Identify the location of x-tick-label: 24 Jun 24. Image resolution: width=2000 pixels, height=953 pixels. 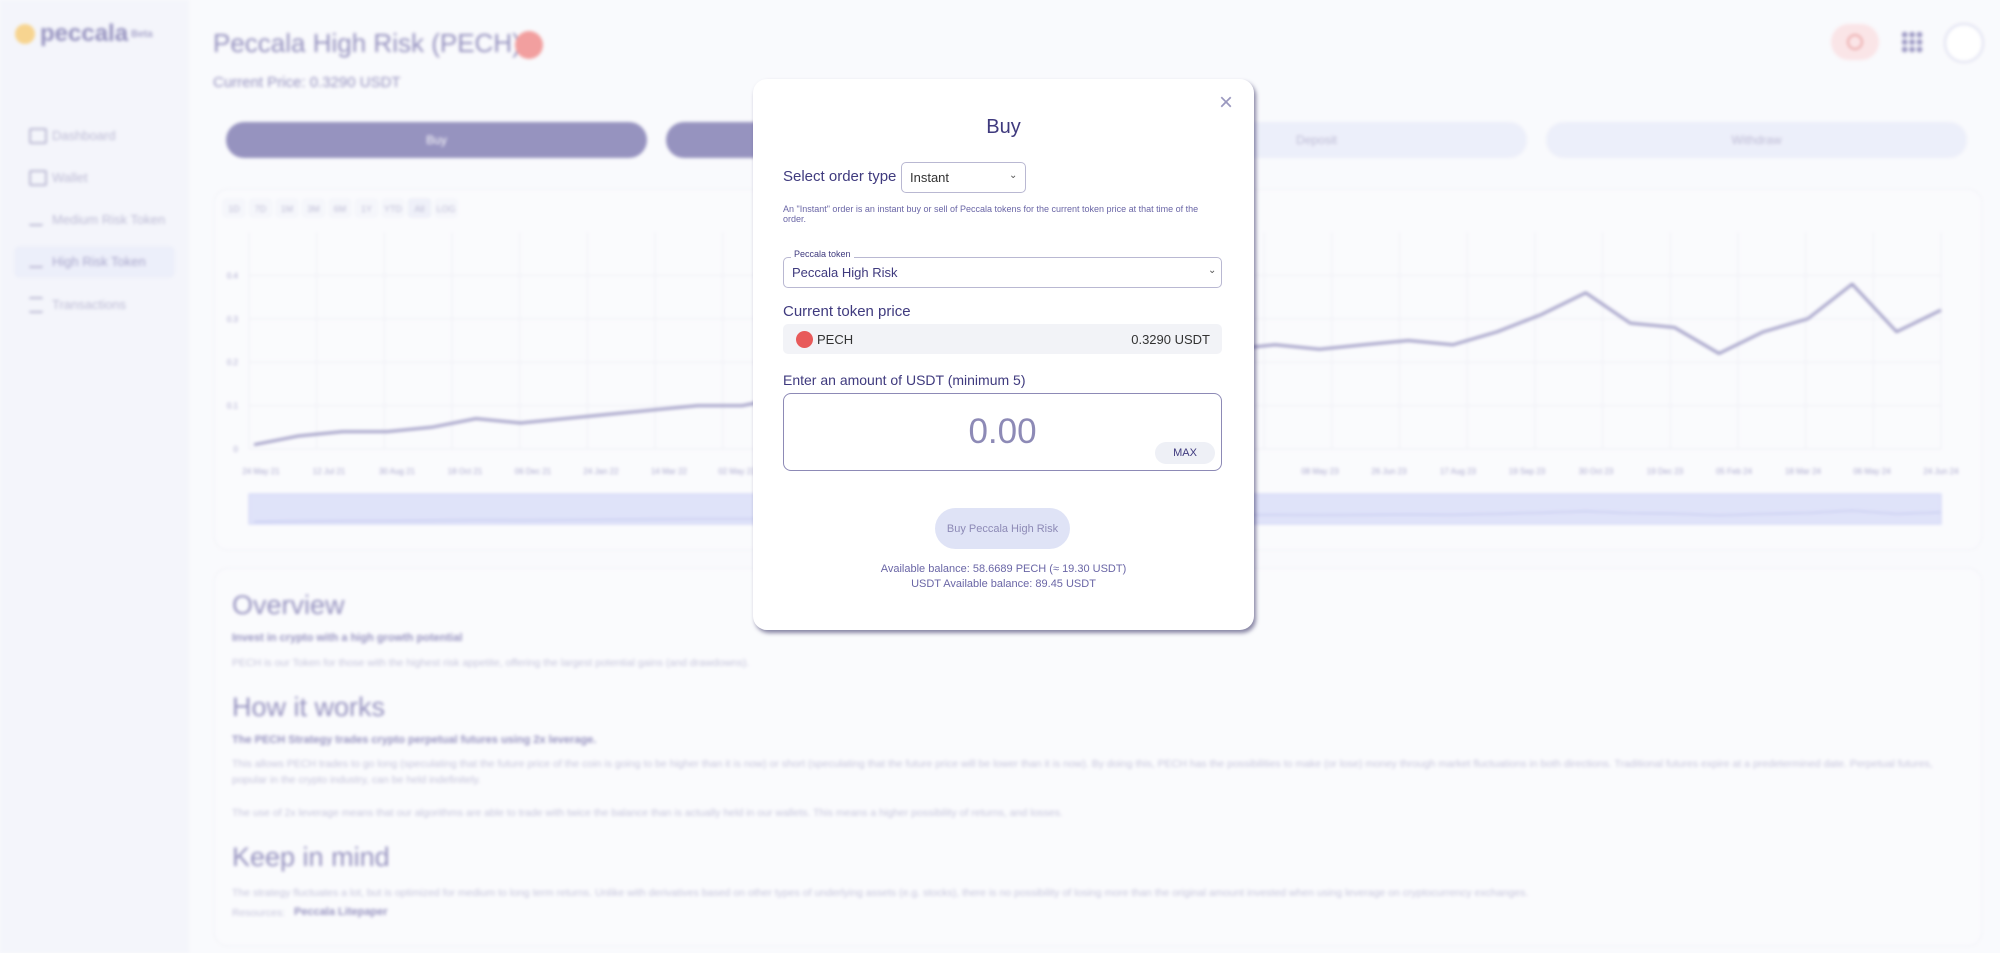
(1941, 471).